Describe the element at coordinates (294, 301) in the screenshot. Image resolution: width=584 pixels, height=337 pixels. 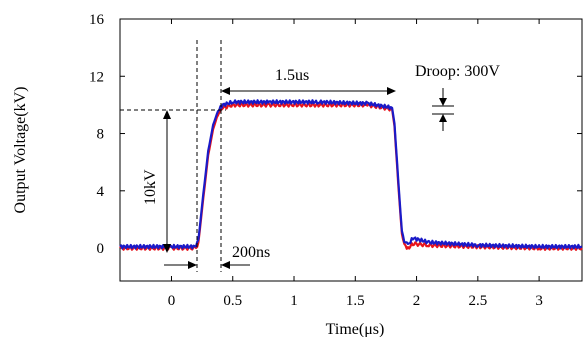
I see `x-tick-label: 1` at that location.